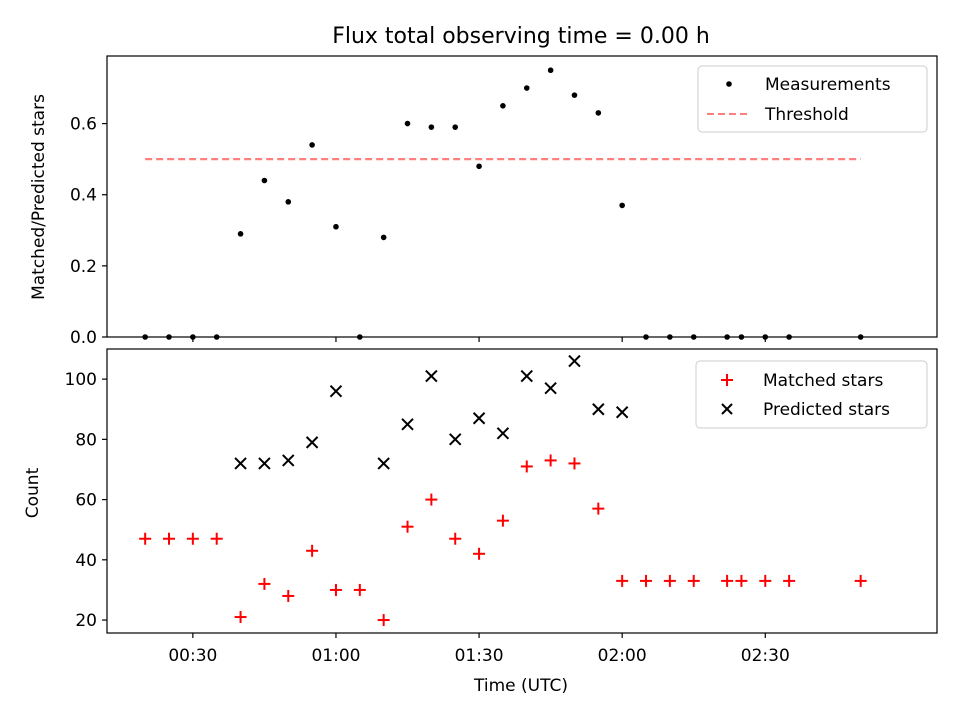  Describe the element at coordinates (83, 125) in the screenshot. I see `top-y-tick-label: 0.6` at that location.